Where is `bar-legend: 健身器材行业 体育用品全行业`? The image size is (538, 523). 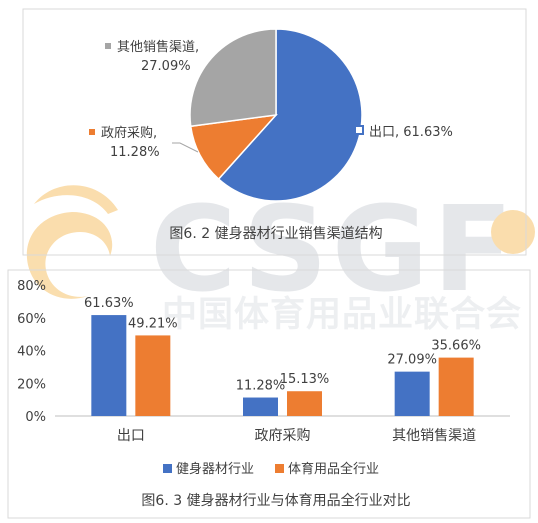
bar-legend: 健身器材行业 体育用品全行业 is located at coordinates (271, 469).